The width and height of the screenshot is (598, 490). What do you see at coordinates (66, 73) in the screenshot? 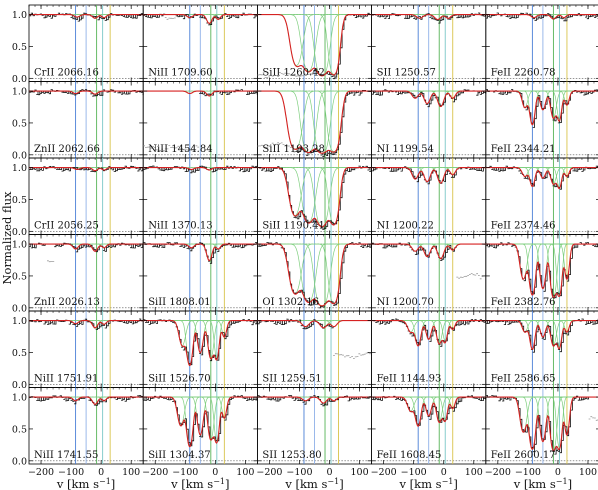
I see `transition-label: CrII 2066.16` at bounding box center [66, 73].